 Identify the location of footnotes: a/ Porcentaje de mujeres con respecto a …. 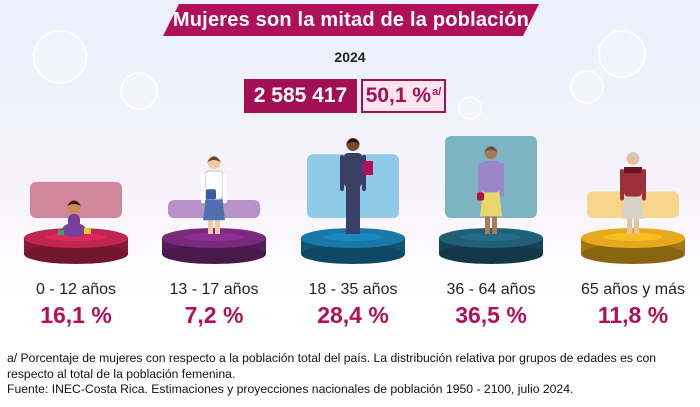
(352, 374).